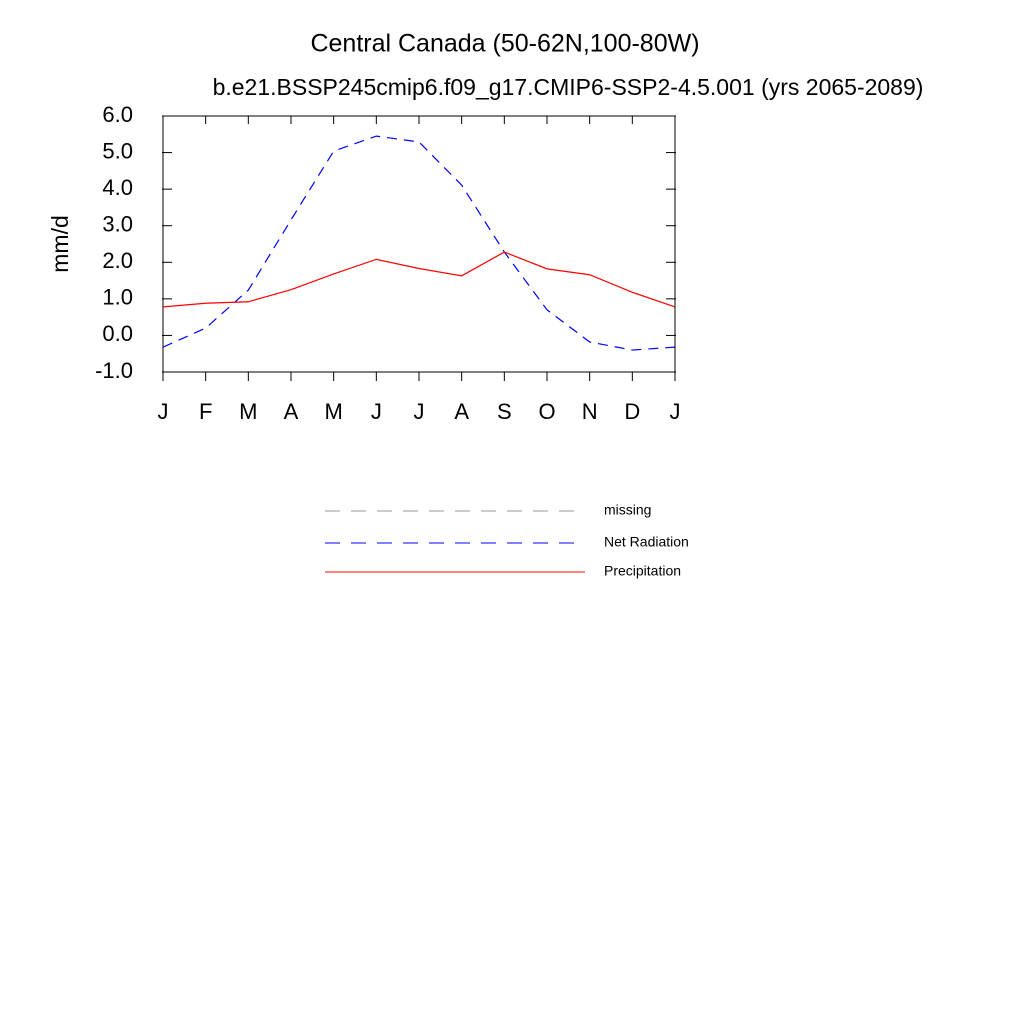 This screenshot has height=1024, width=1024. Describe the element at coordinates (504, 411) in the screenshot. I see `x-tick-label: S` at that location.